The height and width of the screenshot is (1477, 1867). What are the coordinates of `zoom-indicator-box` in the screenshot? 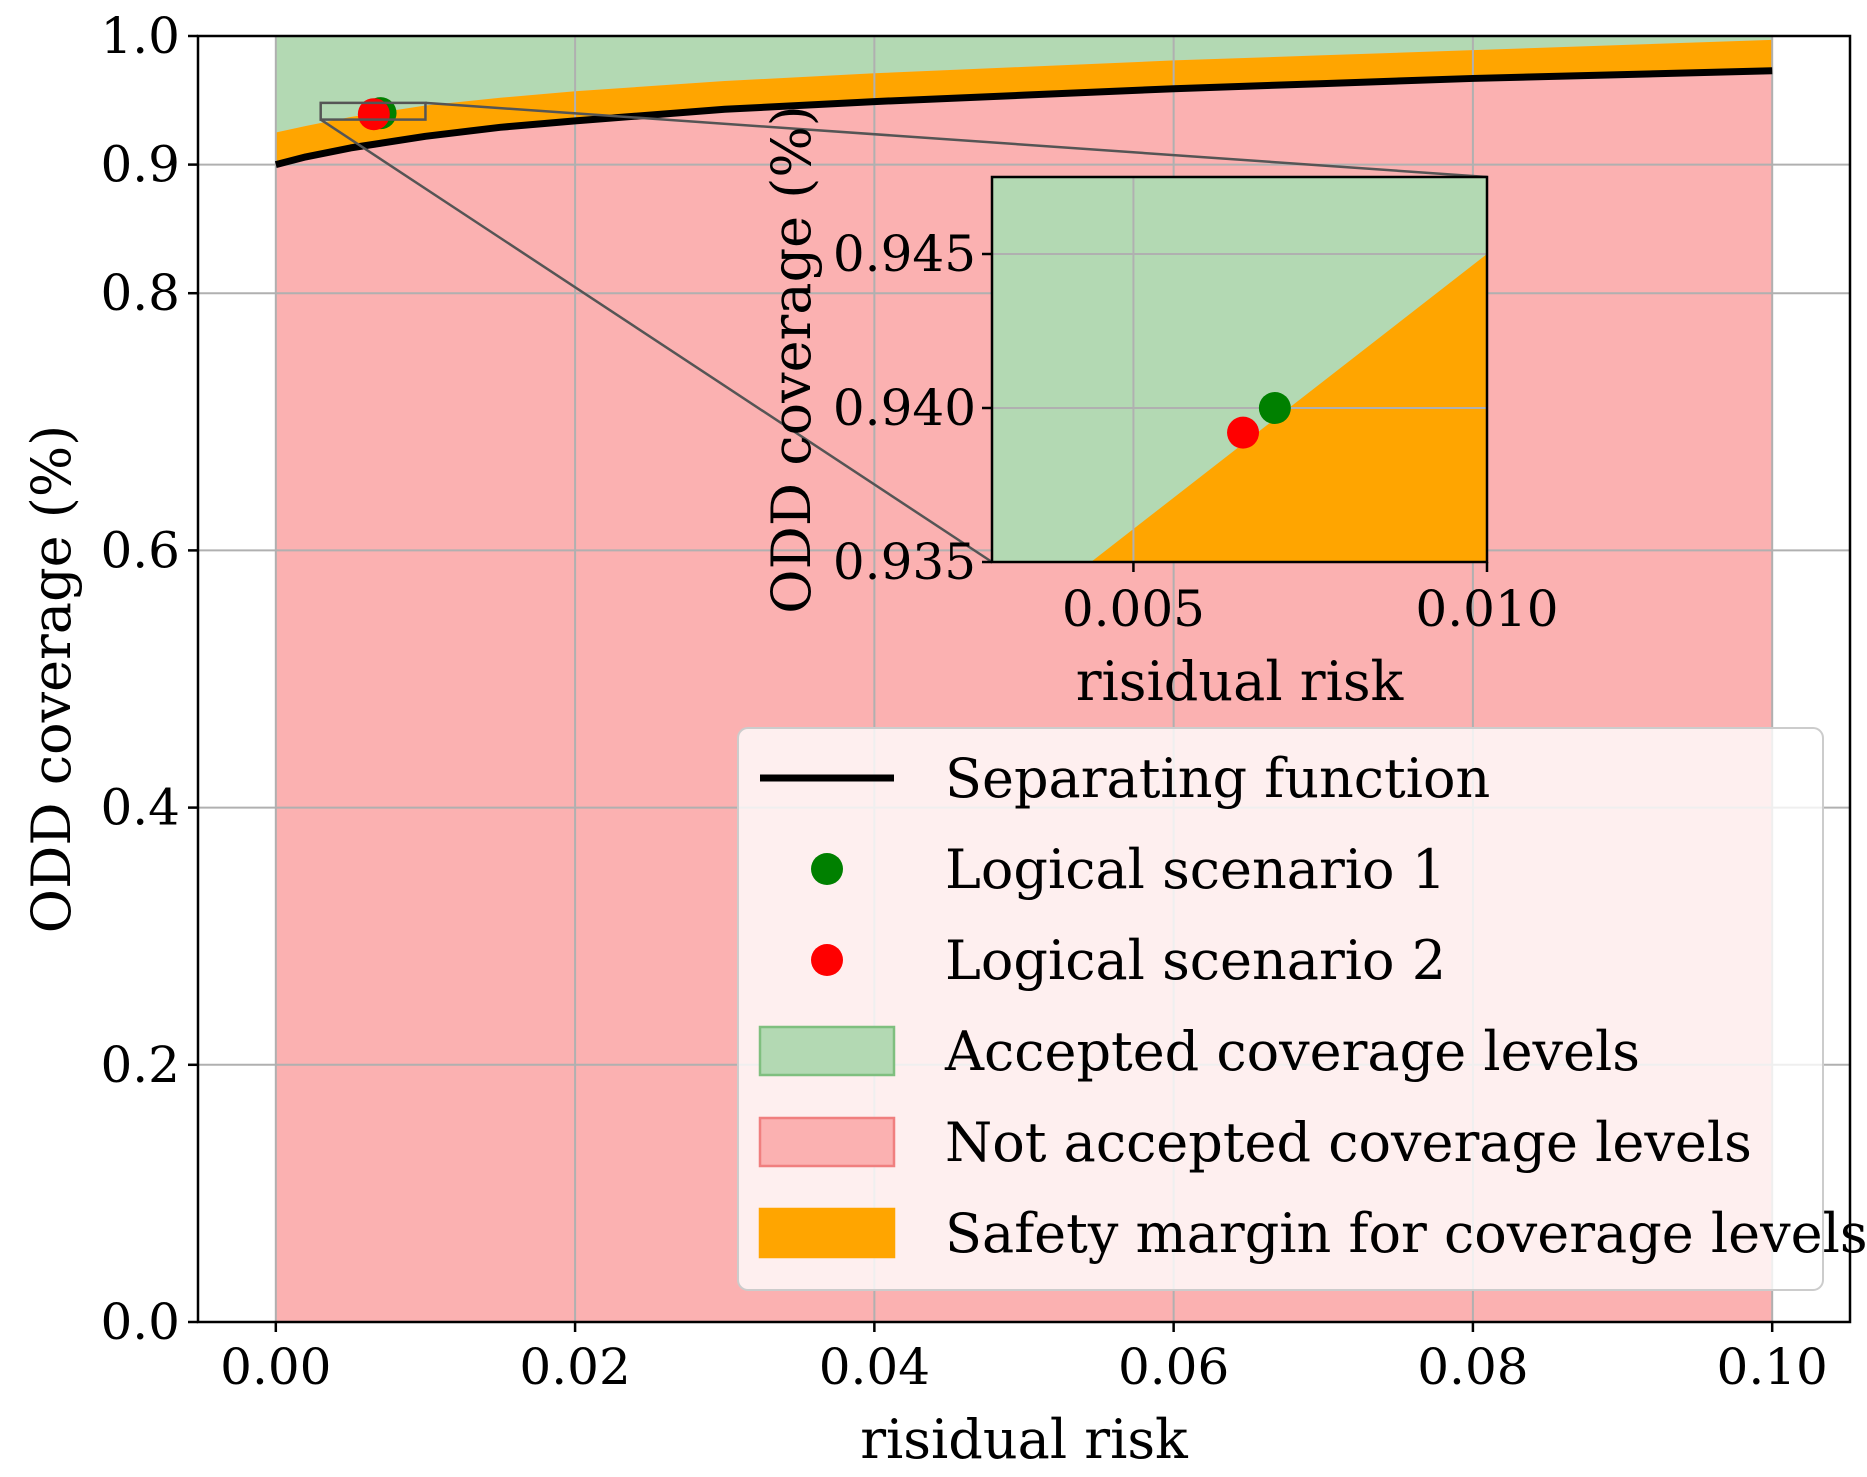 It's located at (373, 111).